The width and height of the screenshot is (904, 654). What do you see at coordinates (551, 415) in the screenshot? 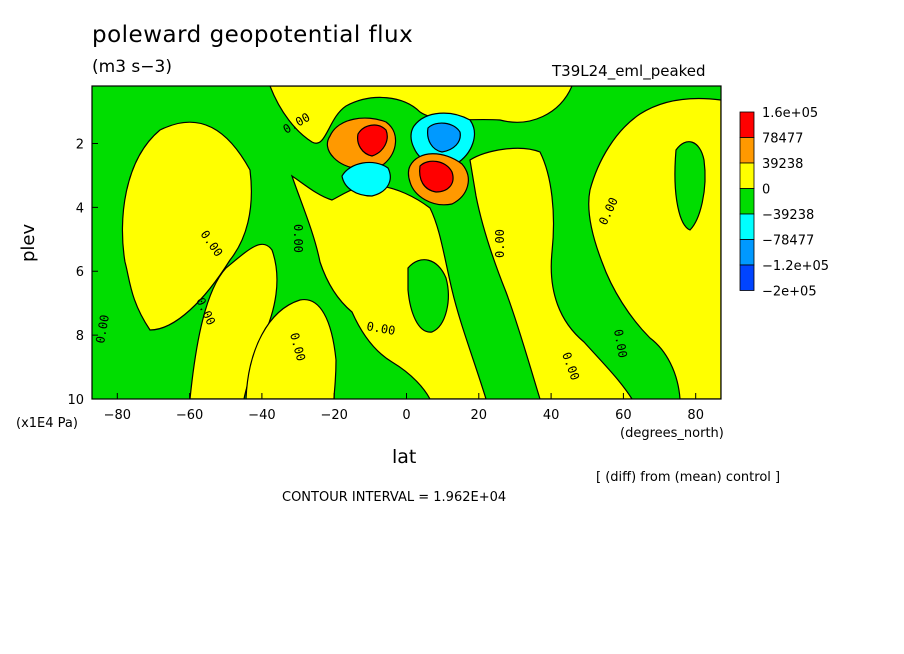
I see `x-tick-label: 40` at bounding box center [551, 415].